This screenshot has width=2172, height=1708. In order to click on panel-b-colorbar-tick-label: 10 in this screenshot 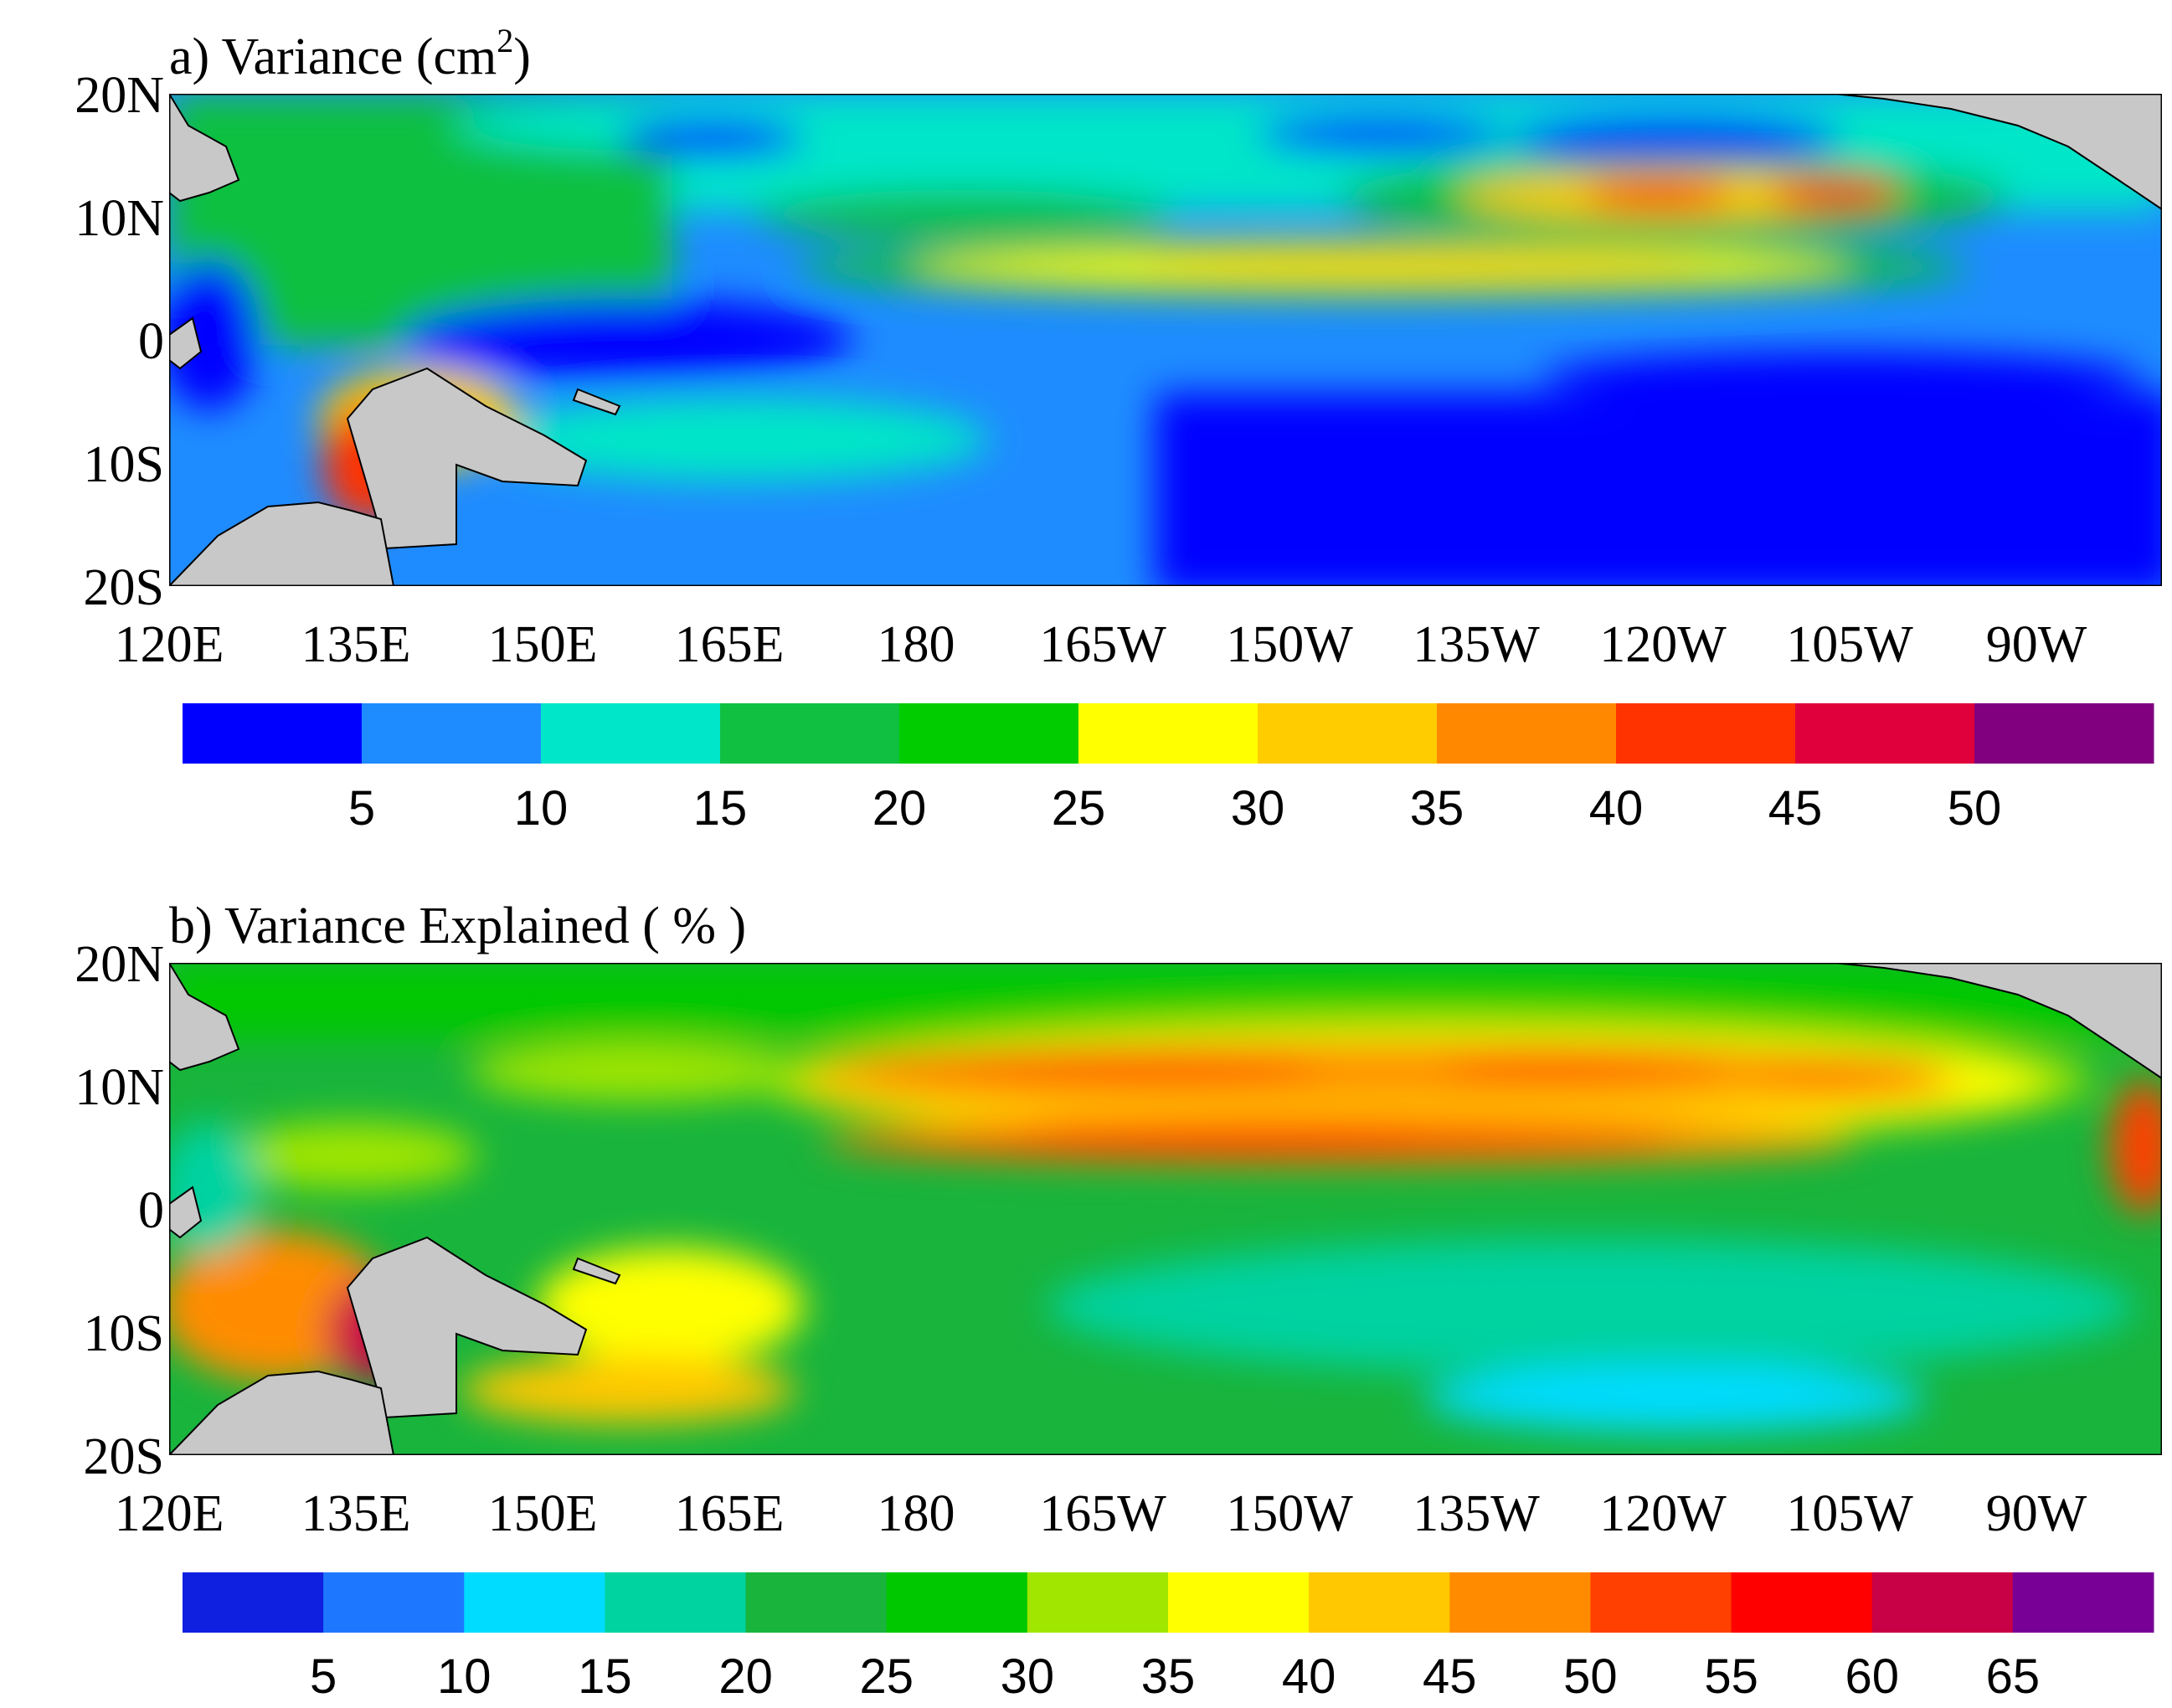, I will do `click(464, 1677)`.